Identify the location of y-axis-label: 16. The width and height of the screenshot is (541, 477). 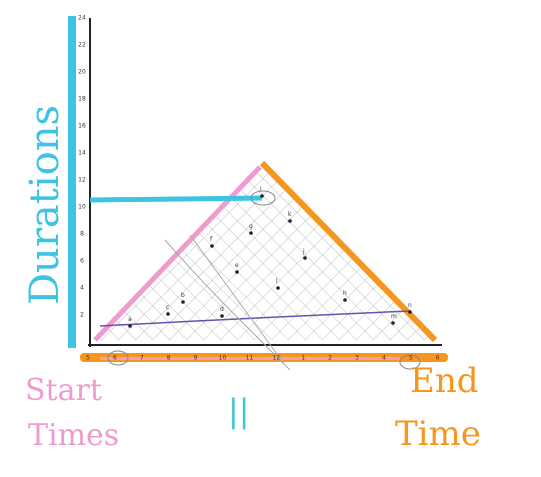
(82, 126).